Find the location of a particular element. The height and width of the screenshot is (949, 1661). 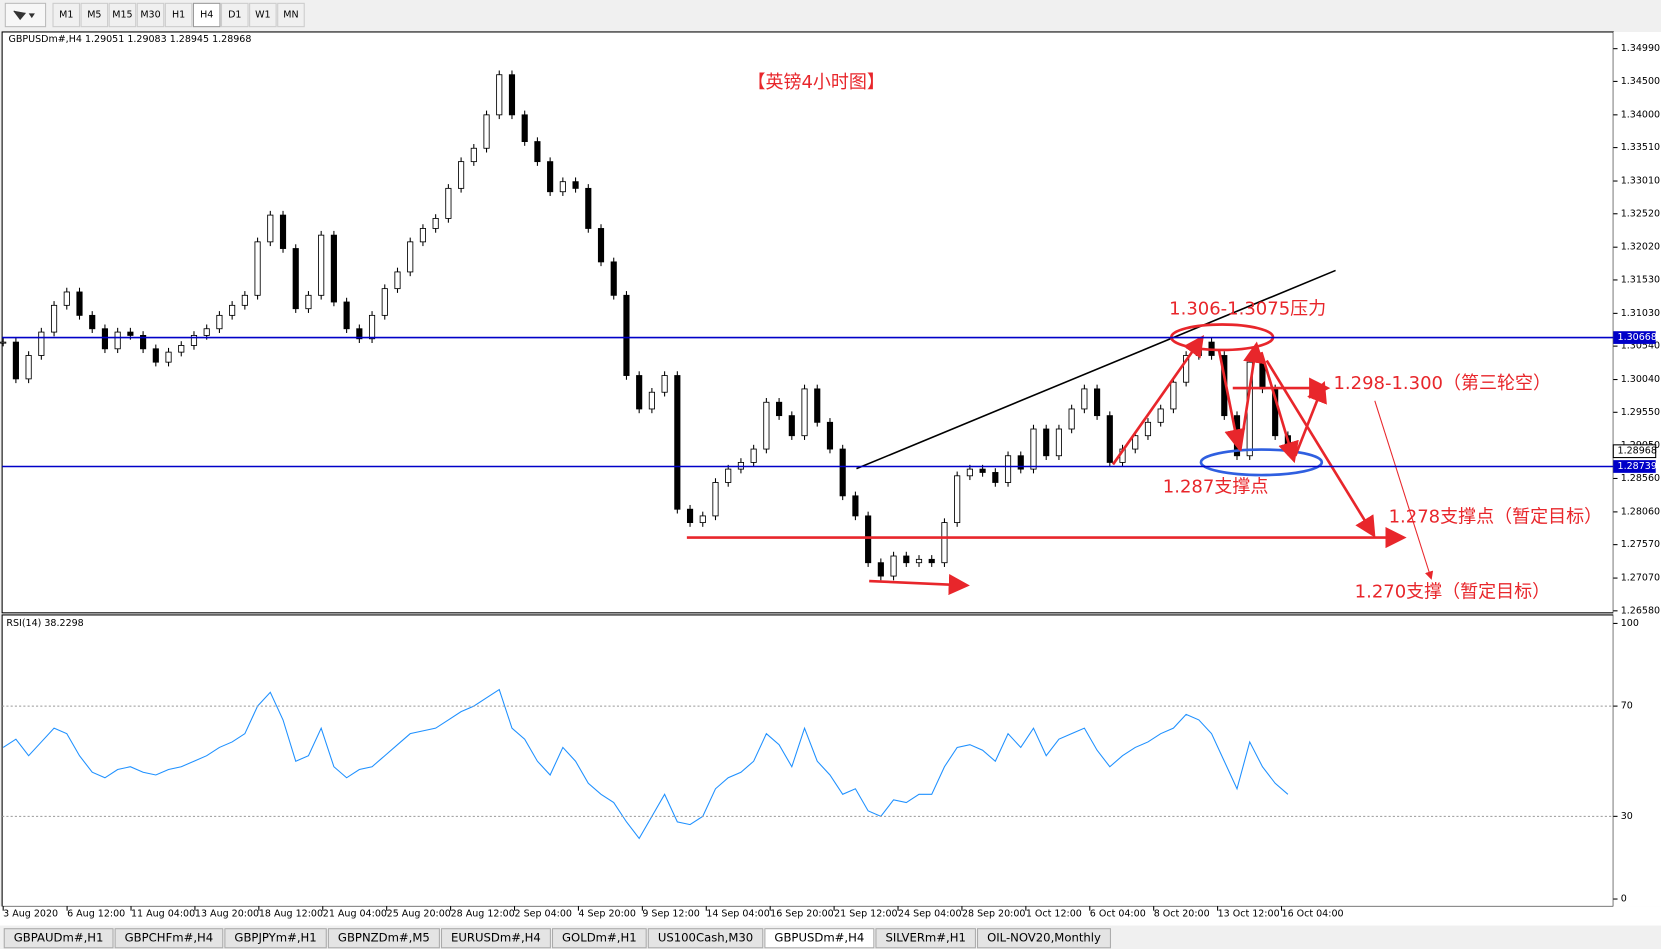

y-tick-label: 70 is located at coordinates (1627, 706).